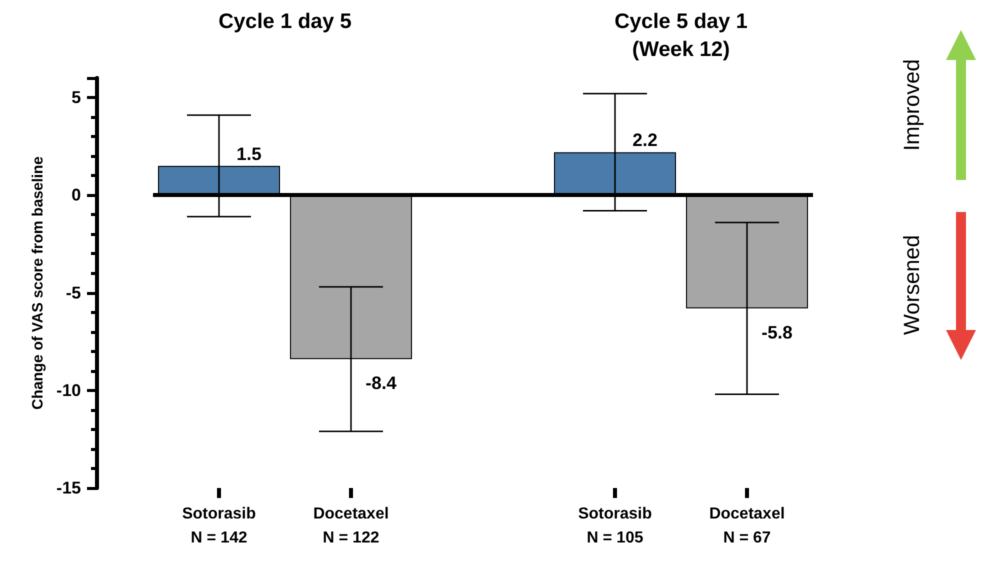 This screenshot has height=561, width=1000. Describe the element at coordinates (219, 526) in the screenshot. I see `x-tick-label: Sotorasib N = 142` at that location.